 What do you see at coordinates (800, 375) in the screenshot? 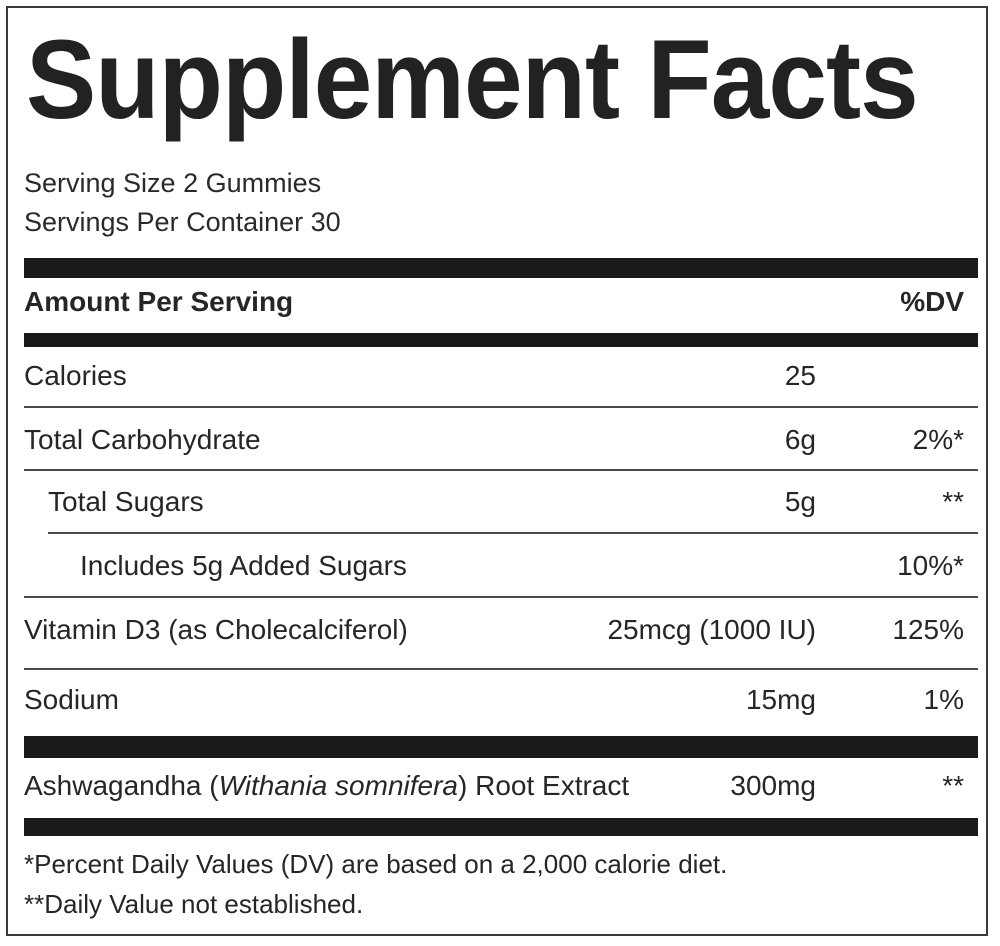
I see `nutrient-amount-calories: 25` at bounding box center [800, 375].